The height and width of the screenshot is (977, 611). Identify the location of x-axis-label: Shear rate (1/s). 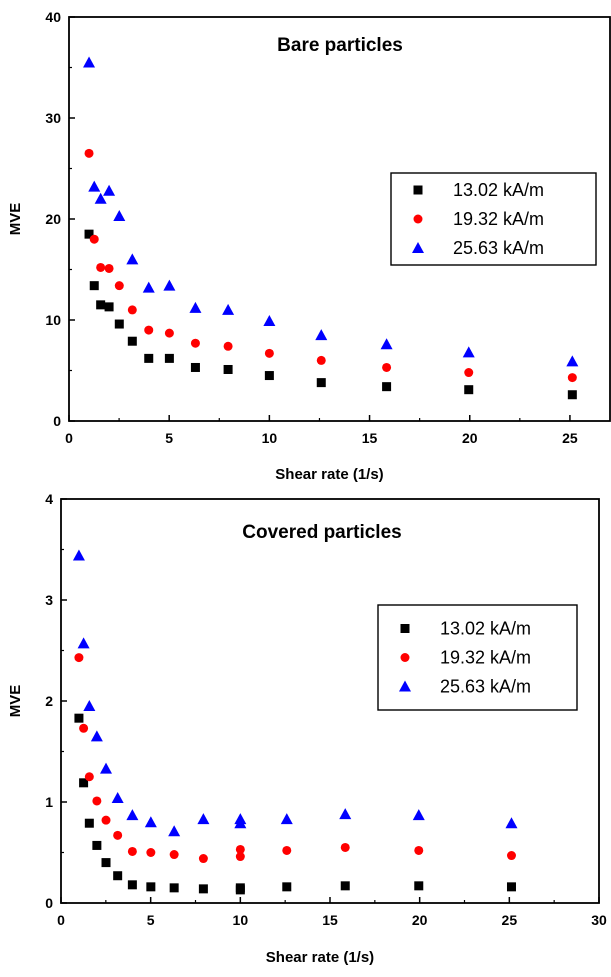
(329, 474).